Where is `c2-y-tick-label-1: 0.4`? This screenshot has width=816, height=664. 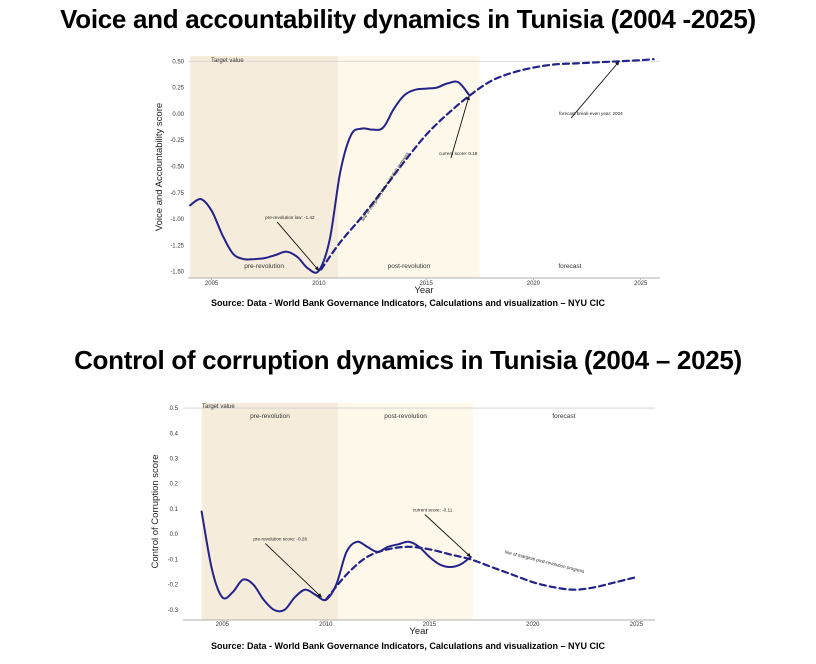
c2-y-tick-label-1: 0.4 is located at coordinates (174, 434).